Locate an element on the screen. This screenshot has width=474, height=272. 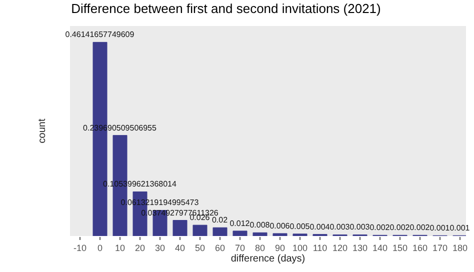
x-tick-label: 120 is located at coordinates (340, 247).